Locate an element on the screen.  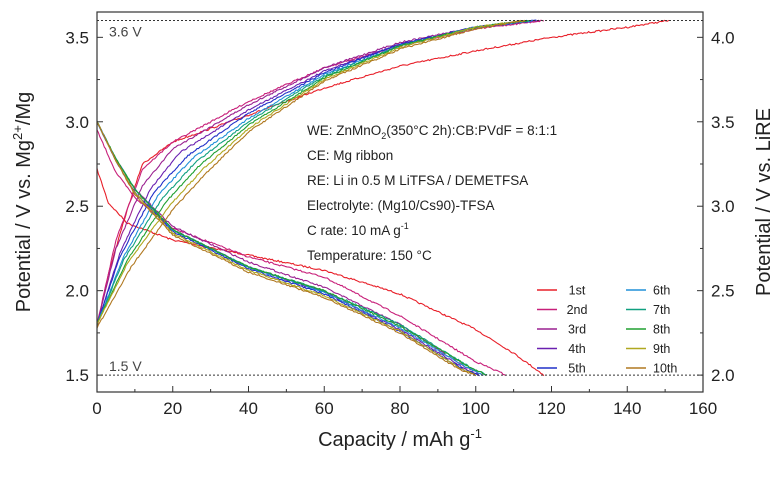
x-axis-title-sup: -1 is located at coordinates (476, 433).